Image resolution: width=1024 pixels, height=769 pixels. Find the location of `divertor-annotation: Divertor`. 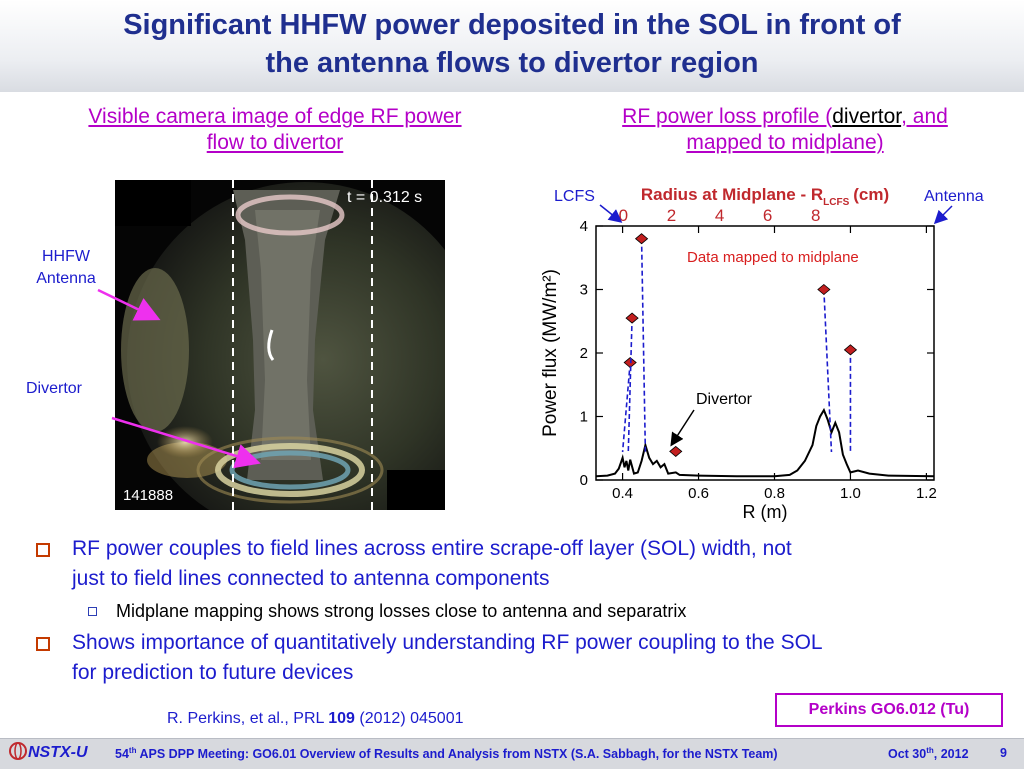

divertor-annotation: Divertor is located at coordinates (724, 399).